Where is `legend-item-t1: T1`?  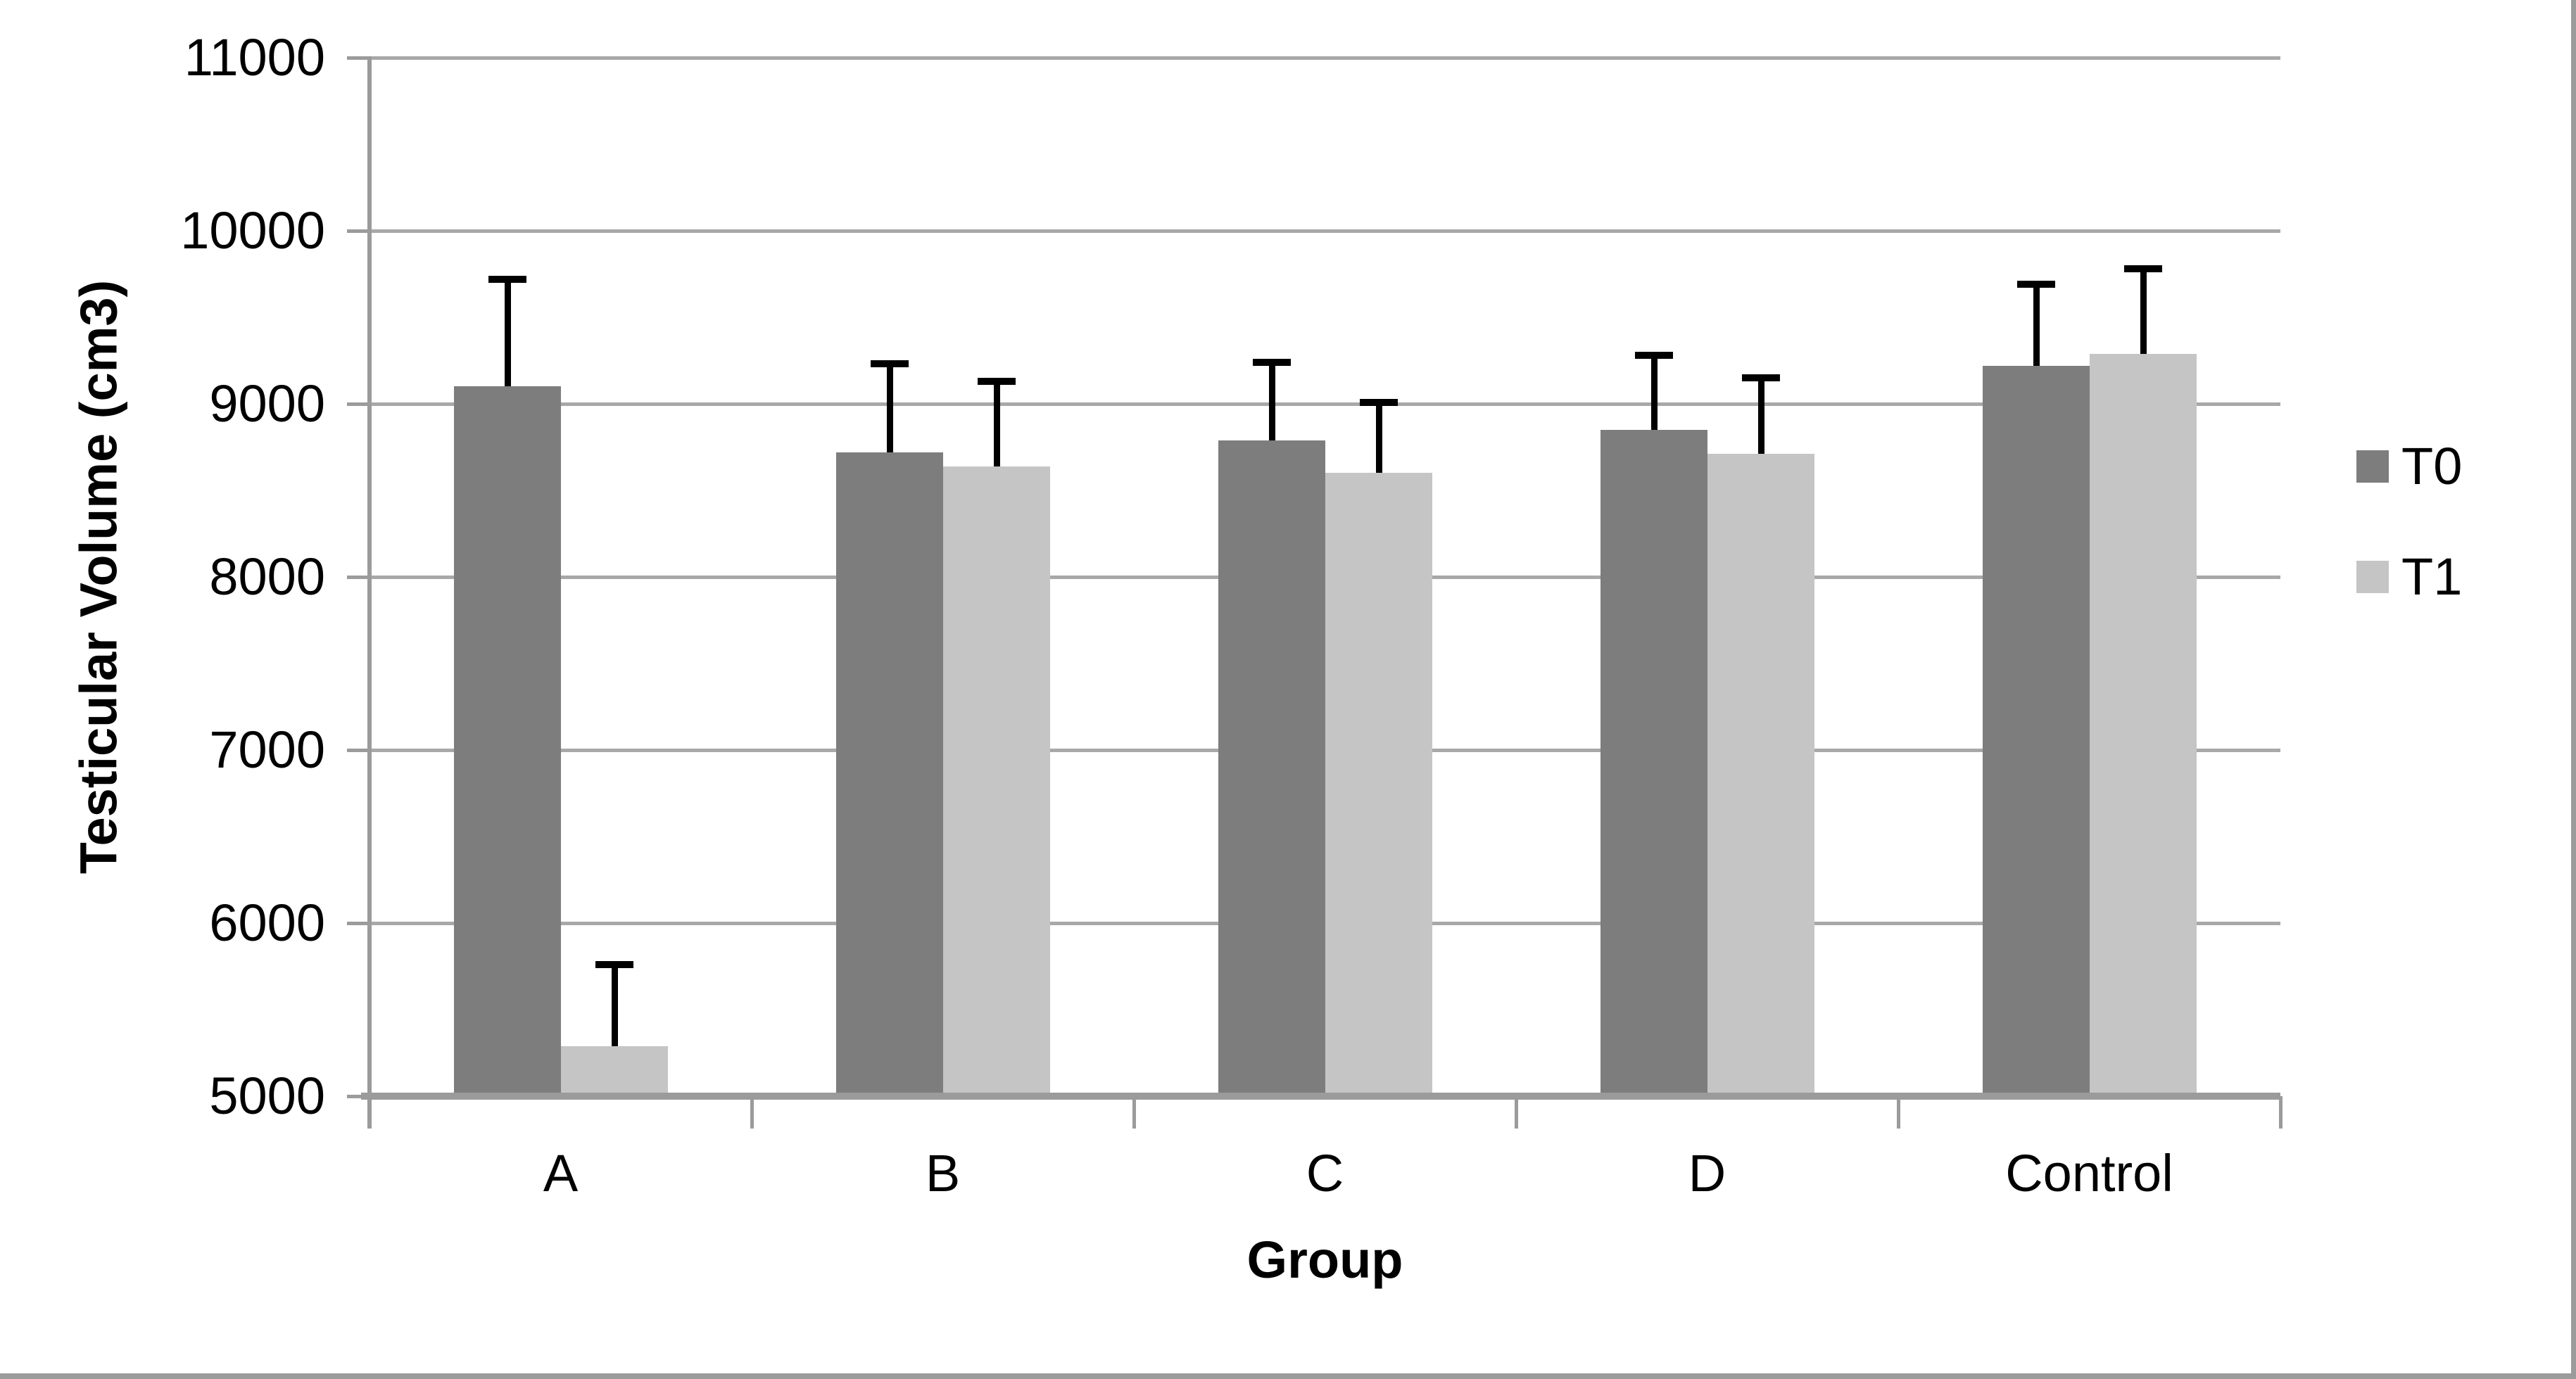 legend-item-t1: T1 is located at coordinates (2409, 576).